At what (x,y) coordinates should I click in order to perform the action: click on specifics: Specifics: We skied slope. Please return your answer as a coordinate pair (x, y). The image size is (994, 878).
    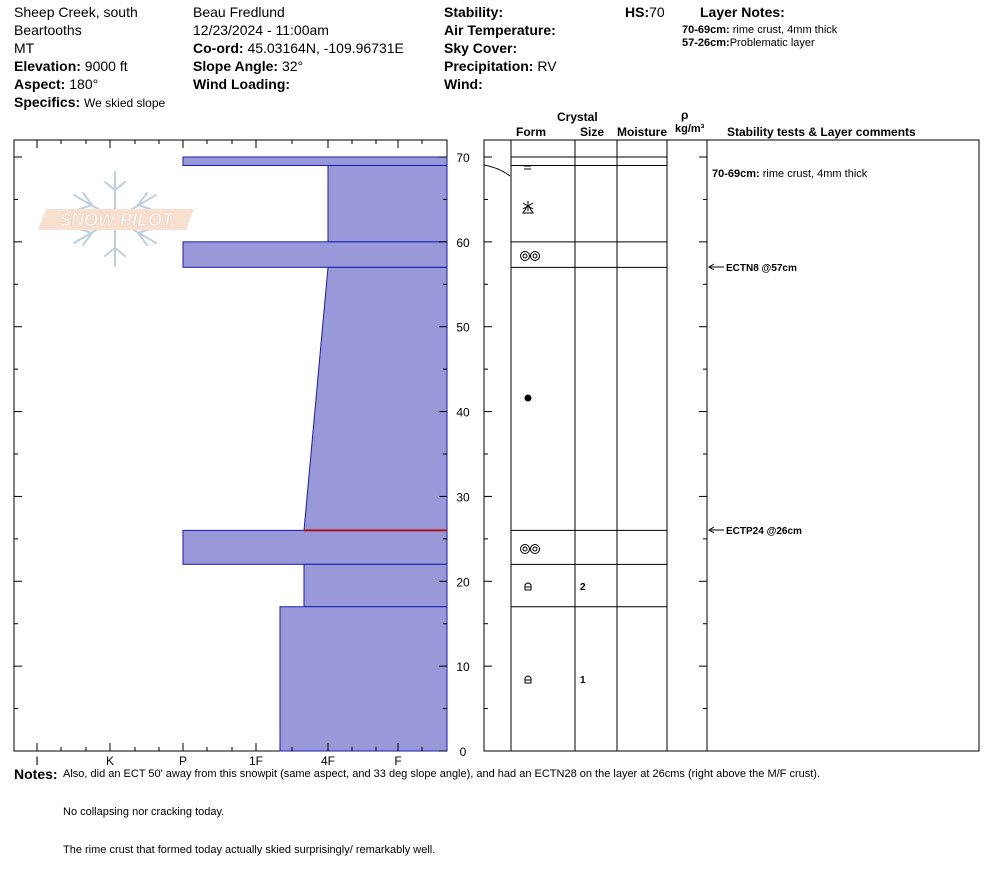
    Looking at the image, I should click on (91, 102).